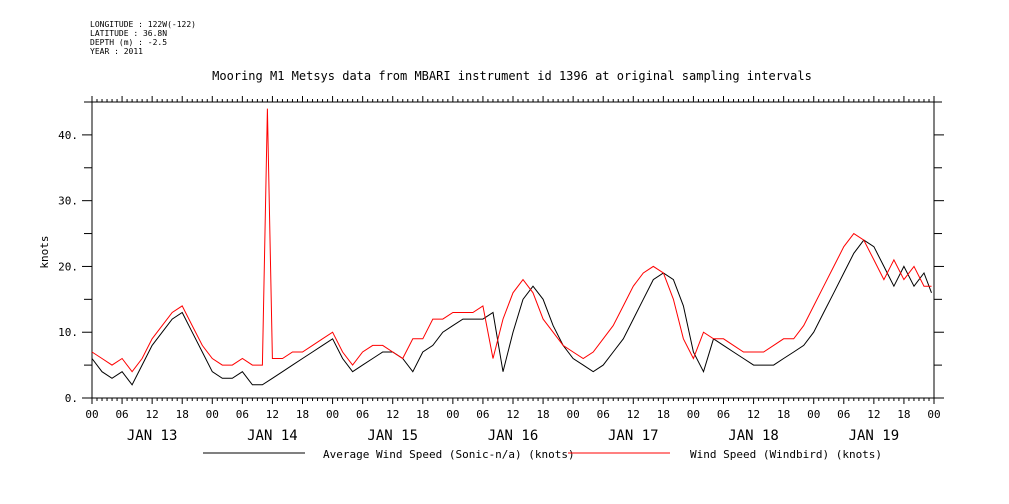 The width and height of the screenshot is (1009, 504). I want to click on legend-label-windbird: Wind Speed (Windbird) (knots), so click(786, 454).